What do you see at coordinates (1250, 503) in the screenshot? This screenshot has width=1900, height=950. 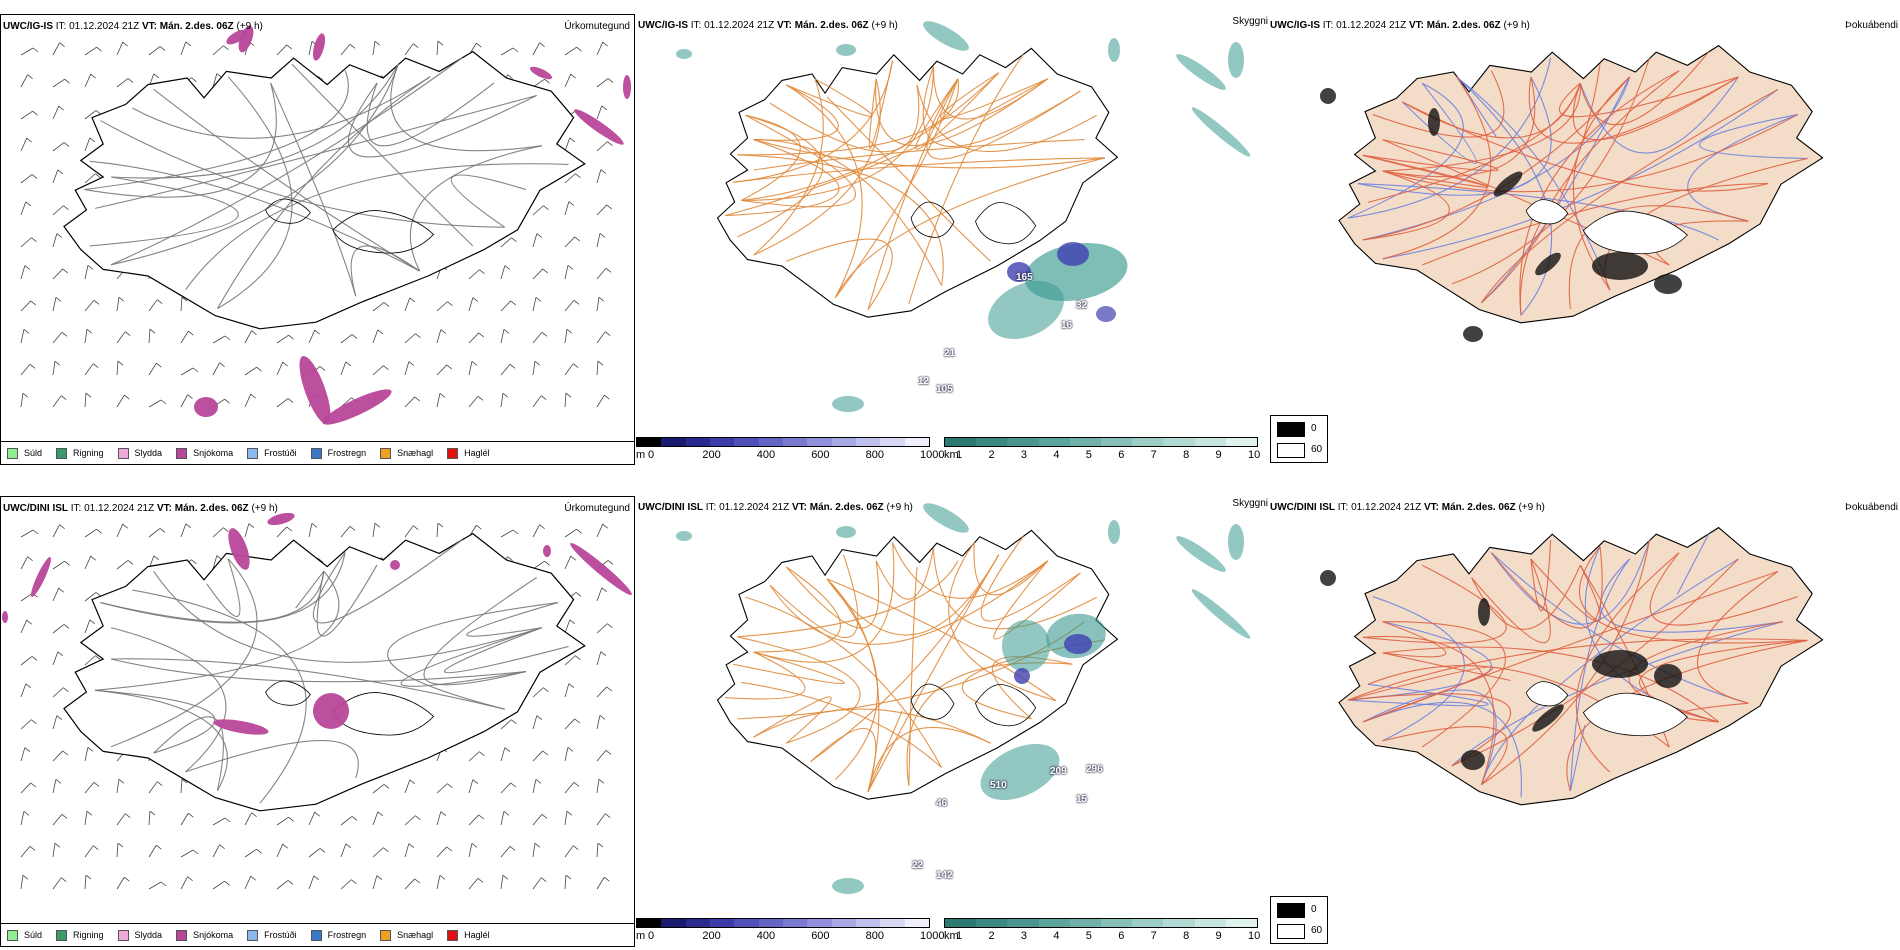 I see `panel-name: Skyggni` at bounding box center [1250, 503].